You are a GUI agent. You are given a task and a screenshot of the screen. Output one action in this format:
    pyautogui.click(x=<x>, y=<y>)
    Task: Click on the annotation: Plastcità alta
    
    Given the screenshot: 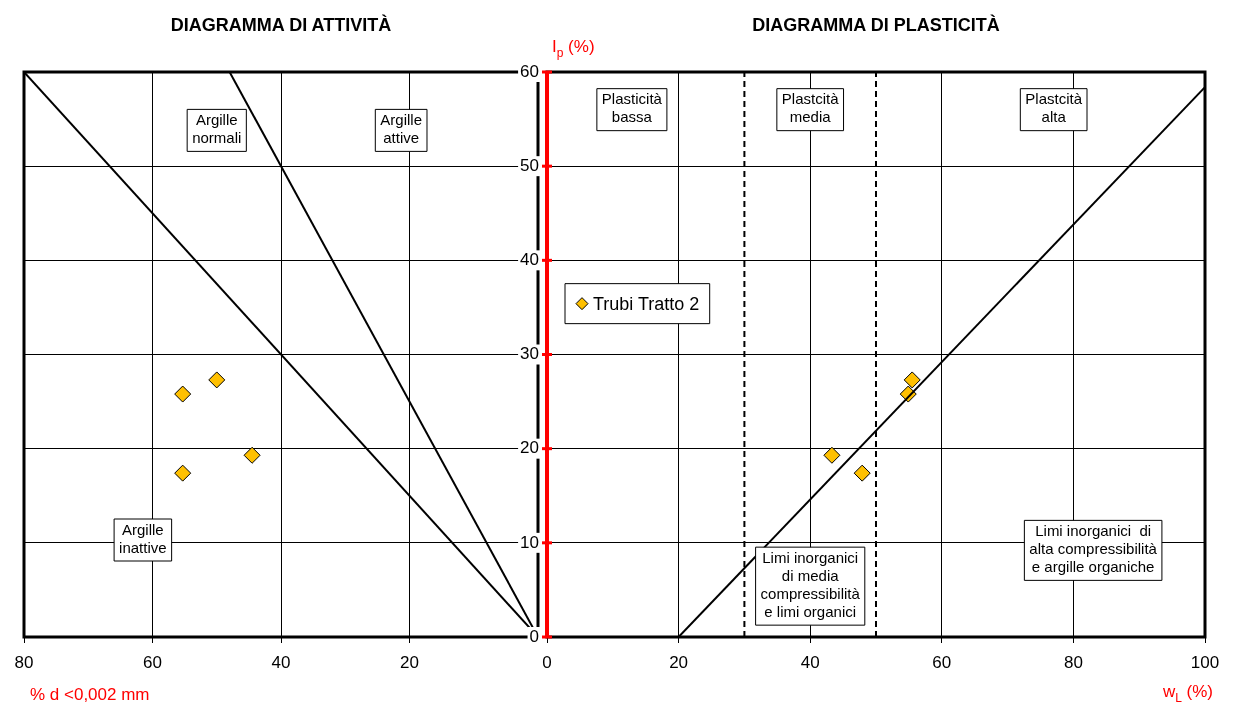 What is the action you would take?
    pyautogui.click(x=1054, y=108)
    